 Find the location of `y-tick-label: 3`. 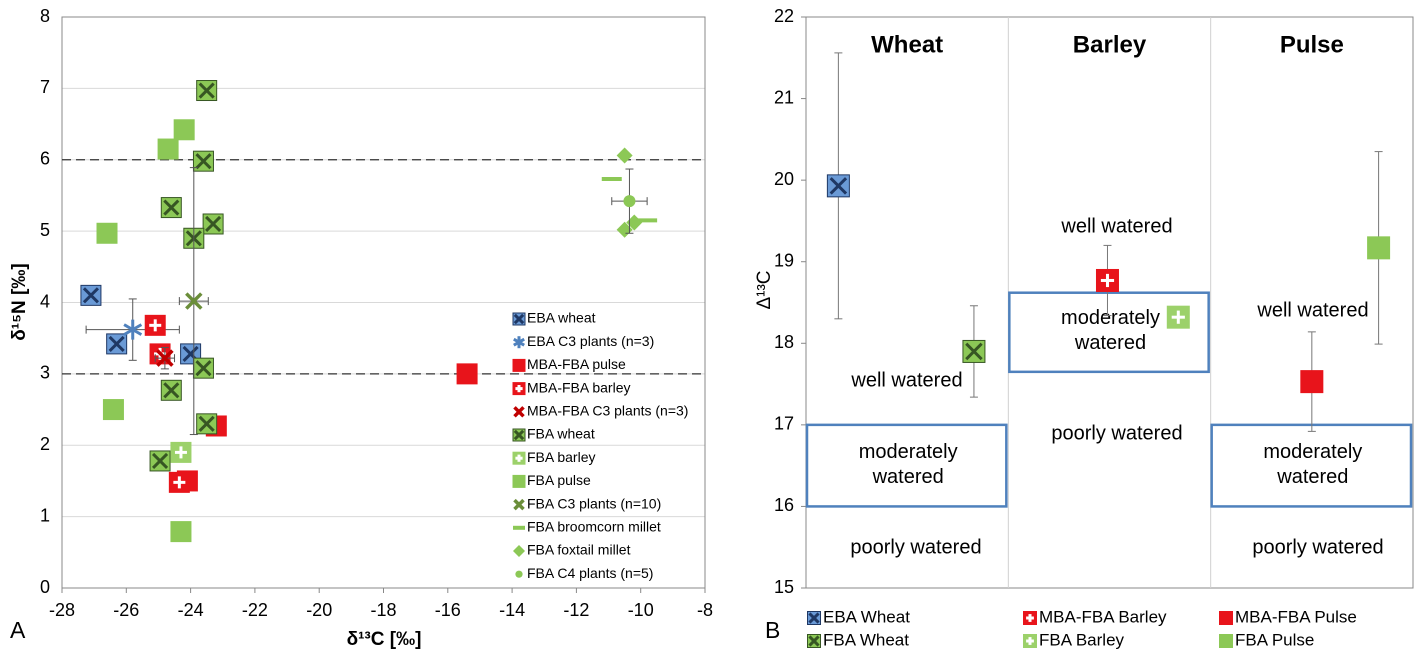

y-tick-label: 3 is located at coordinates (45, 373).